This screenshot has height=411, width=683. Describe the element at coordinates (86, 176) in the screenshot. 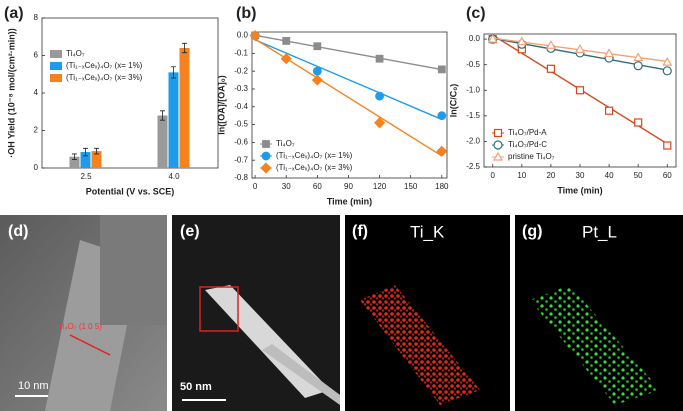

I see `x-tick-label: 2.5` at that location.